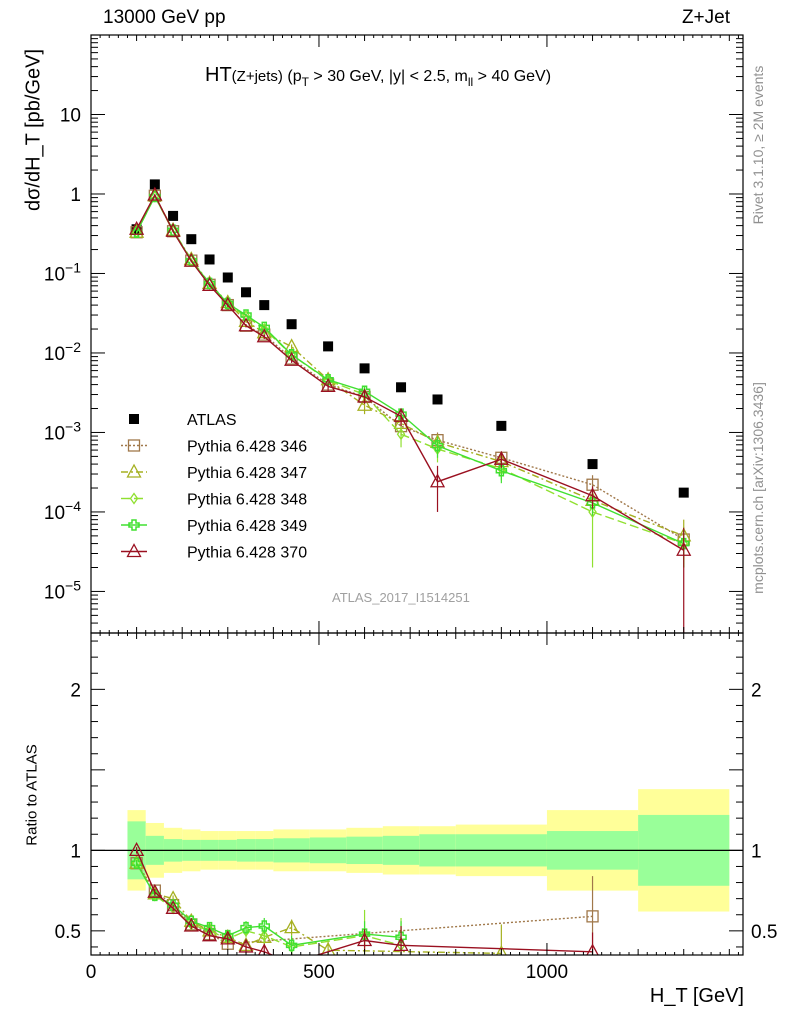 Image resolution: width=786 pixels, height=1024 pixels. I want to click on legend-entry: Pythia 6.428 348, so click(214, 500).